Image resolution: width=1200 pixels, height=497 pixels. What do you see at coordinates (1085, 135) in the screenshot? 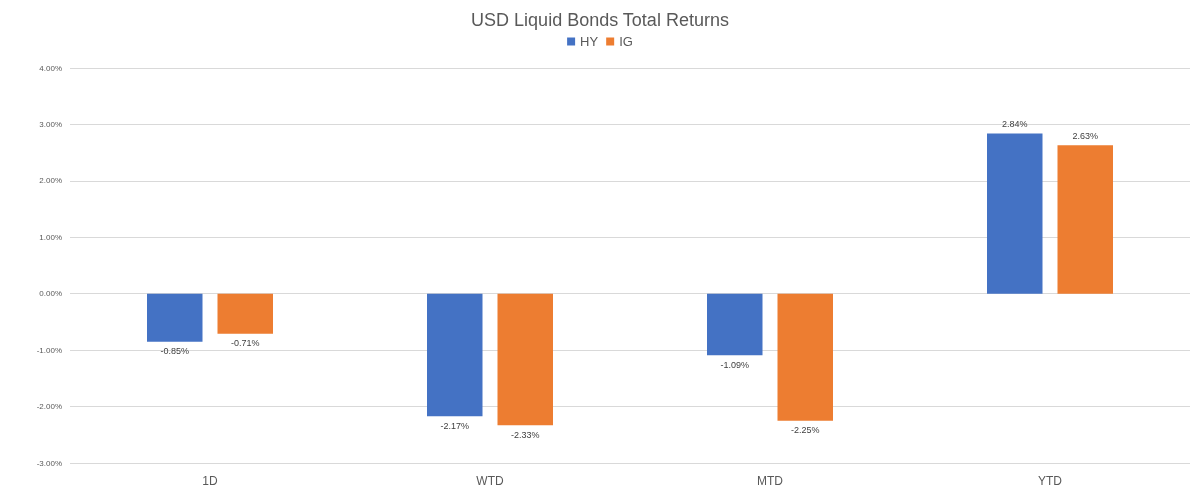
I see `data-label: 2.63%` at bounding box center [1085, 135].